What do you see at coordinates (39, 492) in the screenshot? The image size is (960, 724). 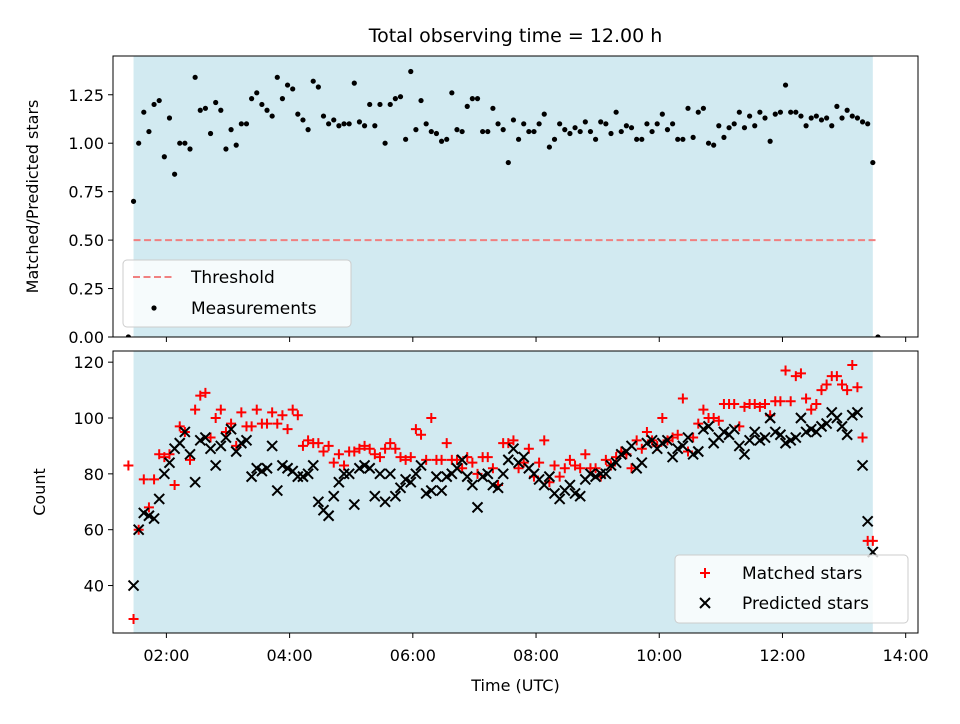 I see `y-axis-label: Count` at bounding box center [39, 492].